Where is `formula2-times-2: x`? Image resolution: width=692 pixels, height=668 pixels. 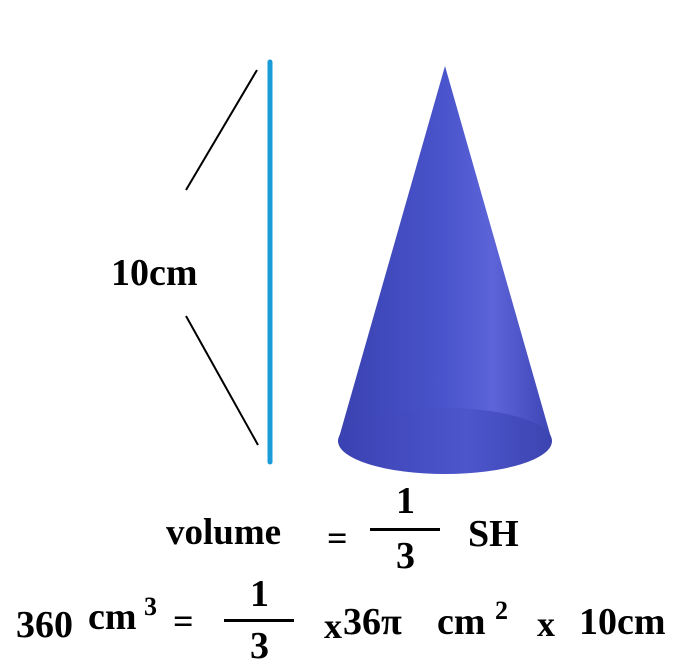
formula2-times-2: x is located at coordinates (546, 624).